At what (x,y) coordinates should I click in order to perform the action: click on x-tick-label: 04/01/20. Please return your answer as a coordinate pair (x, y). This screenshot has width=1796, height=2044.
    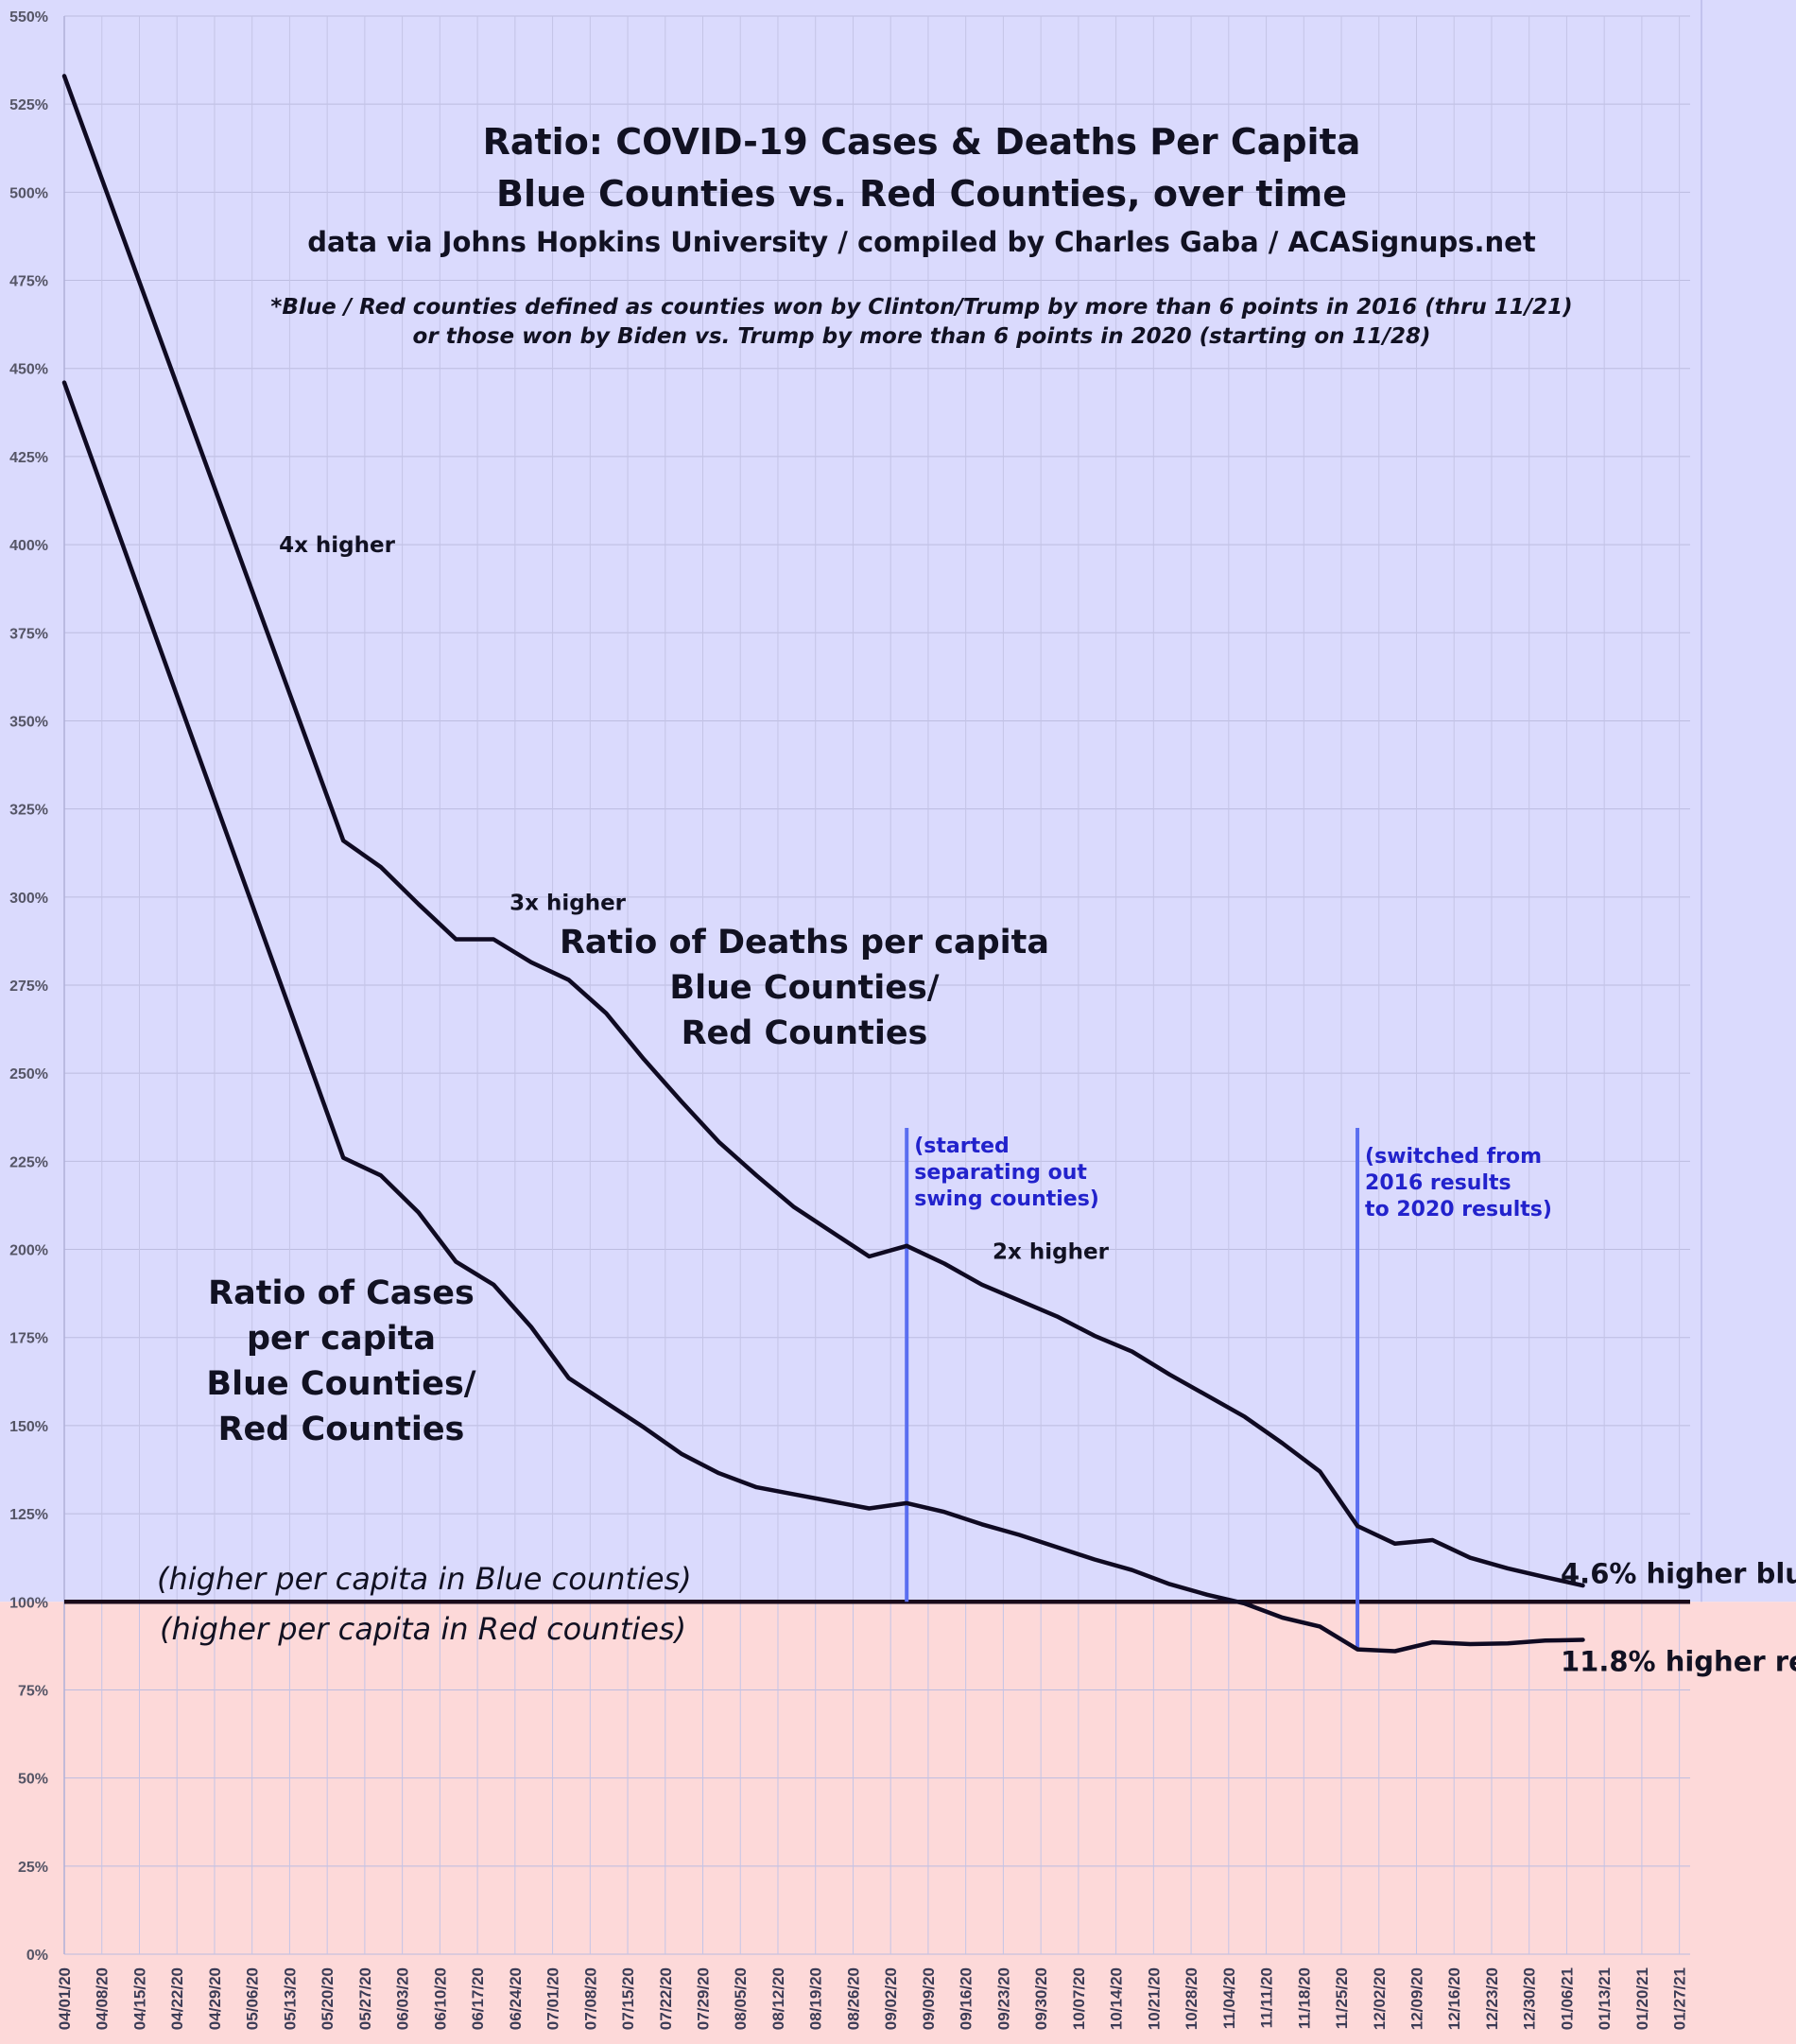
    Looking at the image, I should click on (65, 1998).